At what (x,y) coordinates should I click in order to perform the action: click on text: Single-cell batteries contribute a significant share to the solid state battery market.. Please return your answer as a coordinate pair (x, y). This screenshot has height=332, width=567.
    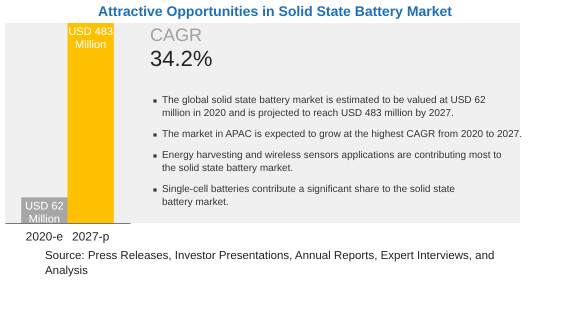
    Looking at the image, I should click on (309, 196).